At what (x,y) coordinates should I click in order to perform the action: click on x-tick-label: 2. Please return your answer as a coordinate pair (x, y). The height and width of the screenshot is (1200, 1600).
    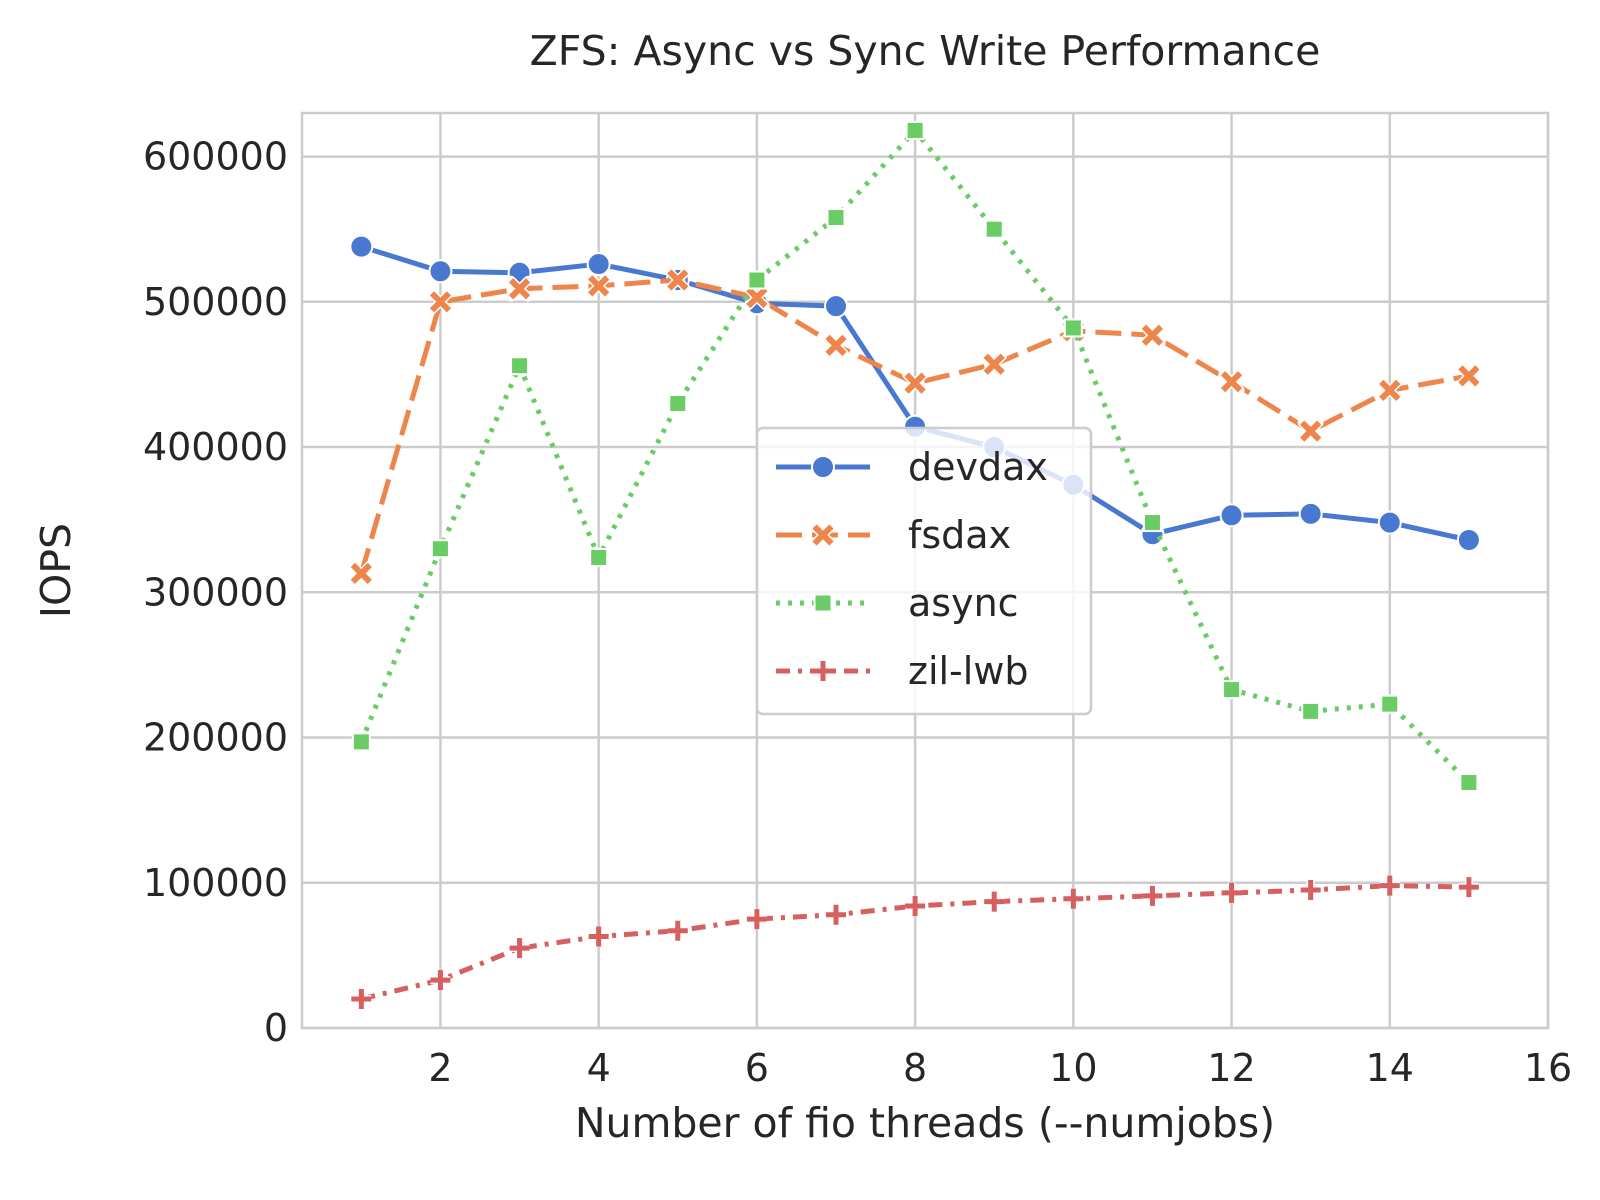
    Looking at the image, I should click on (440, 1068).